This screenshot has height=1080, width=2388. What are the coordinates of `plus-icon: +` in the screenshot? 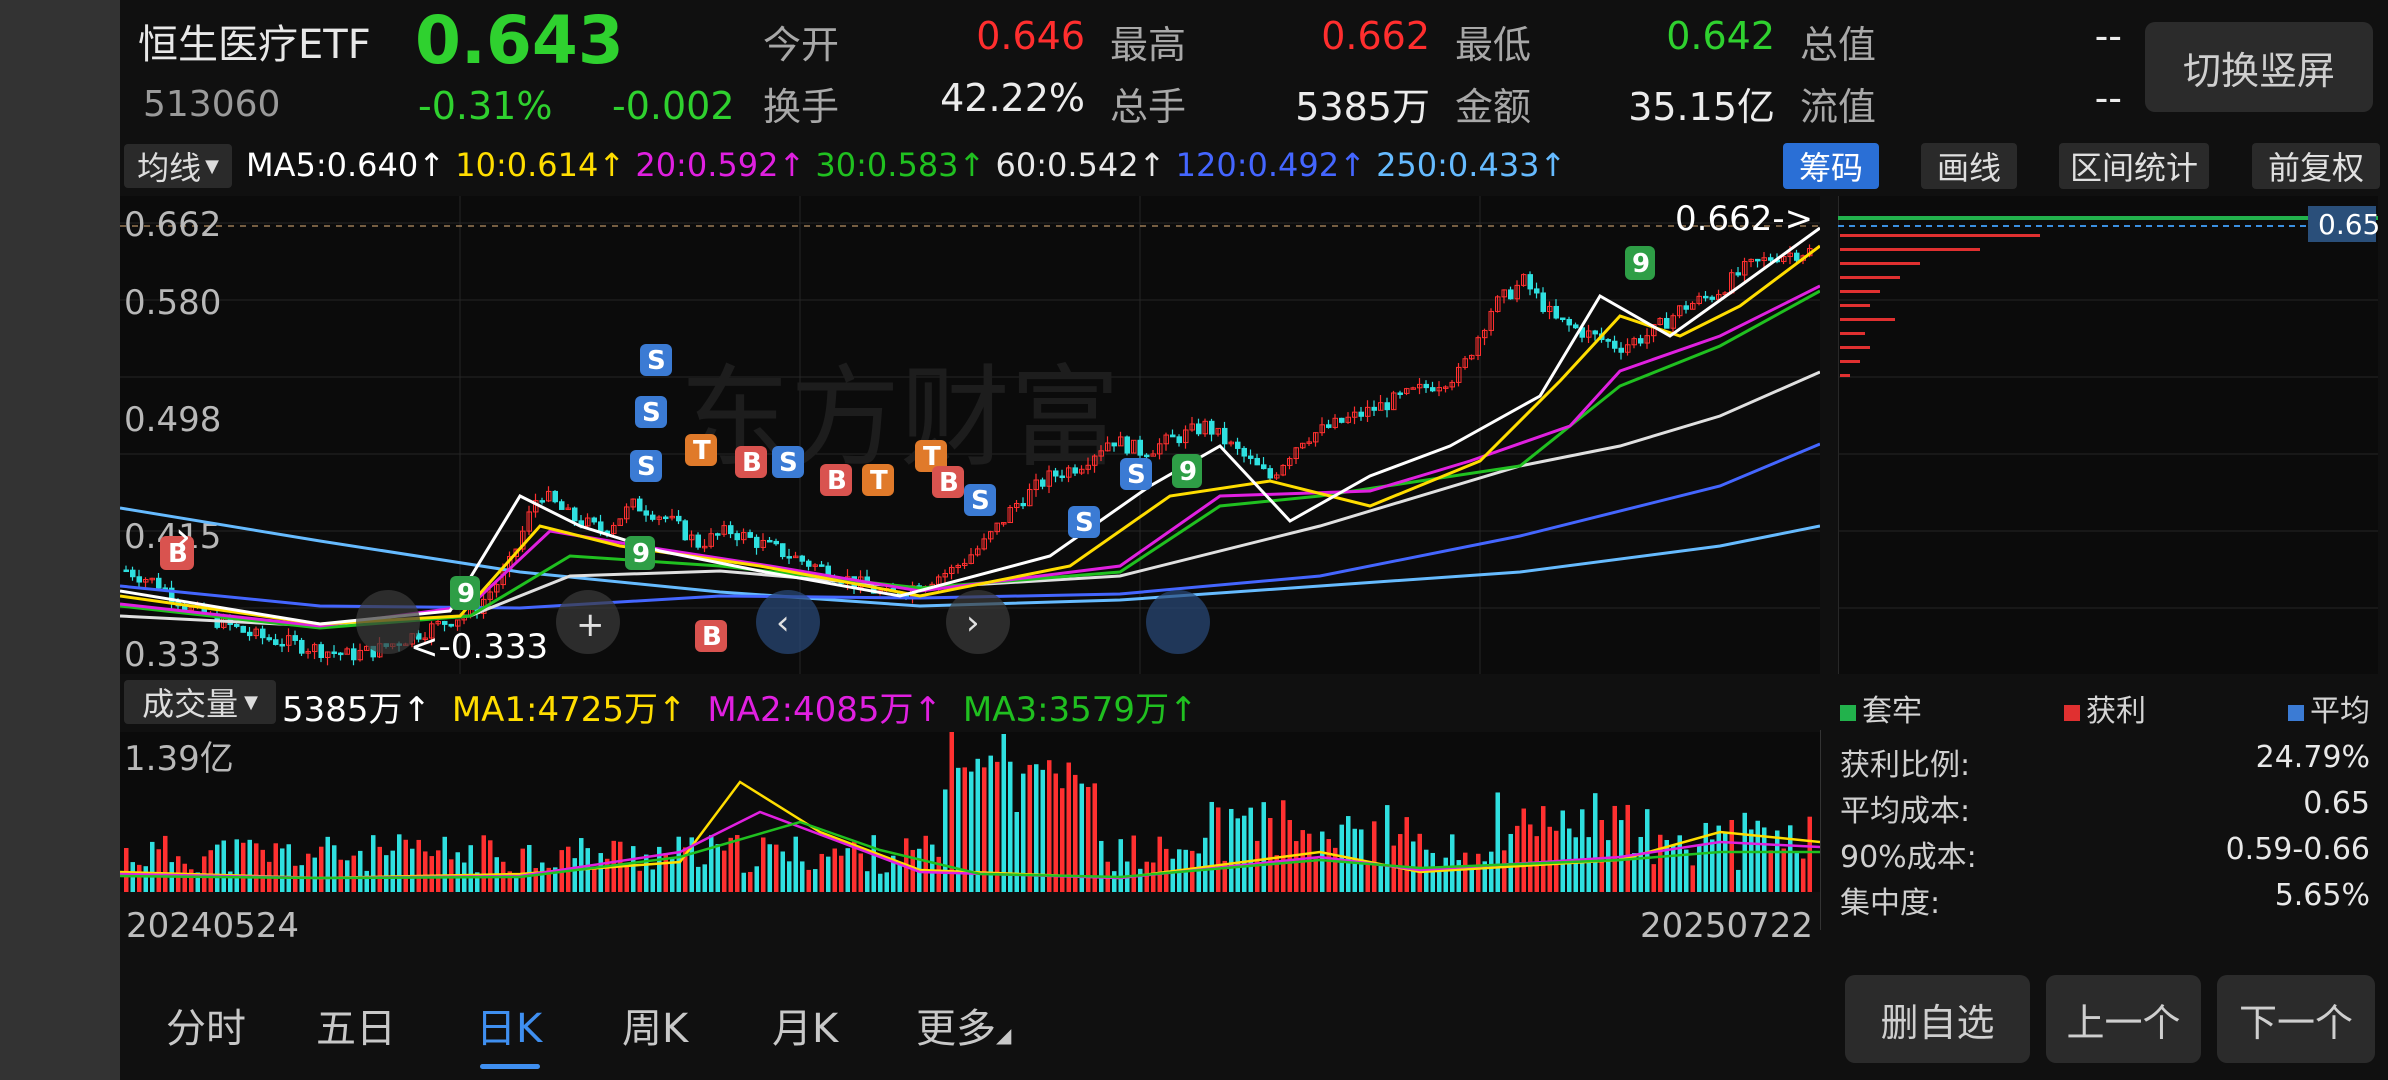 It's located at (590, 625).